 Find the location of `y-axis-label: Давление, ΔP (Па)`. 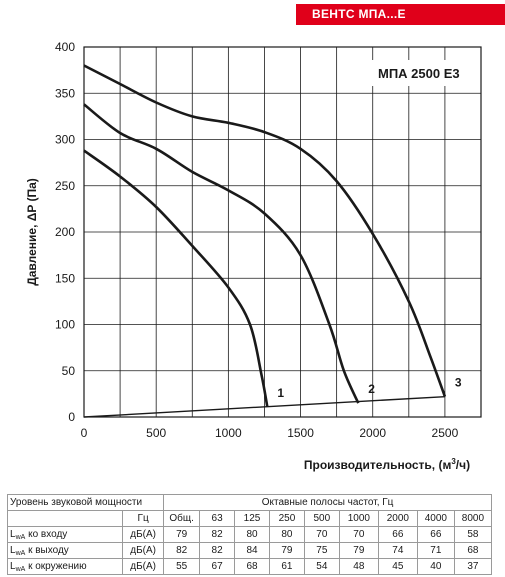

y-axis-label: Давление, ΔP (Па) is located at coordinates (32, 232).